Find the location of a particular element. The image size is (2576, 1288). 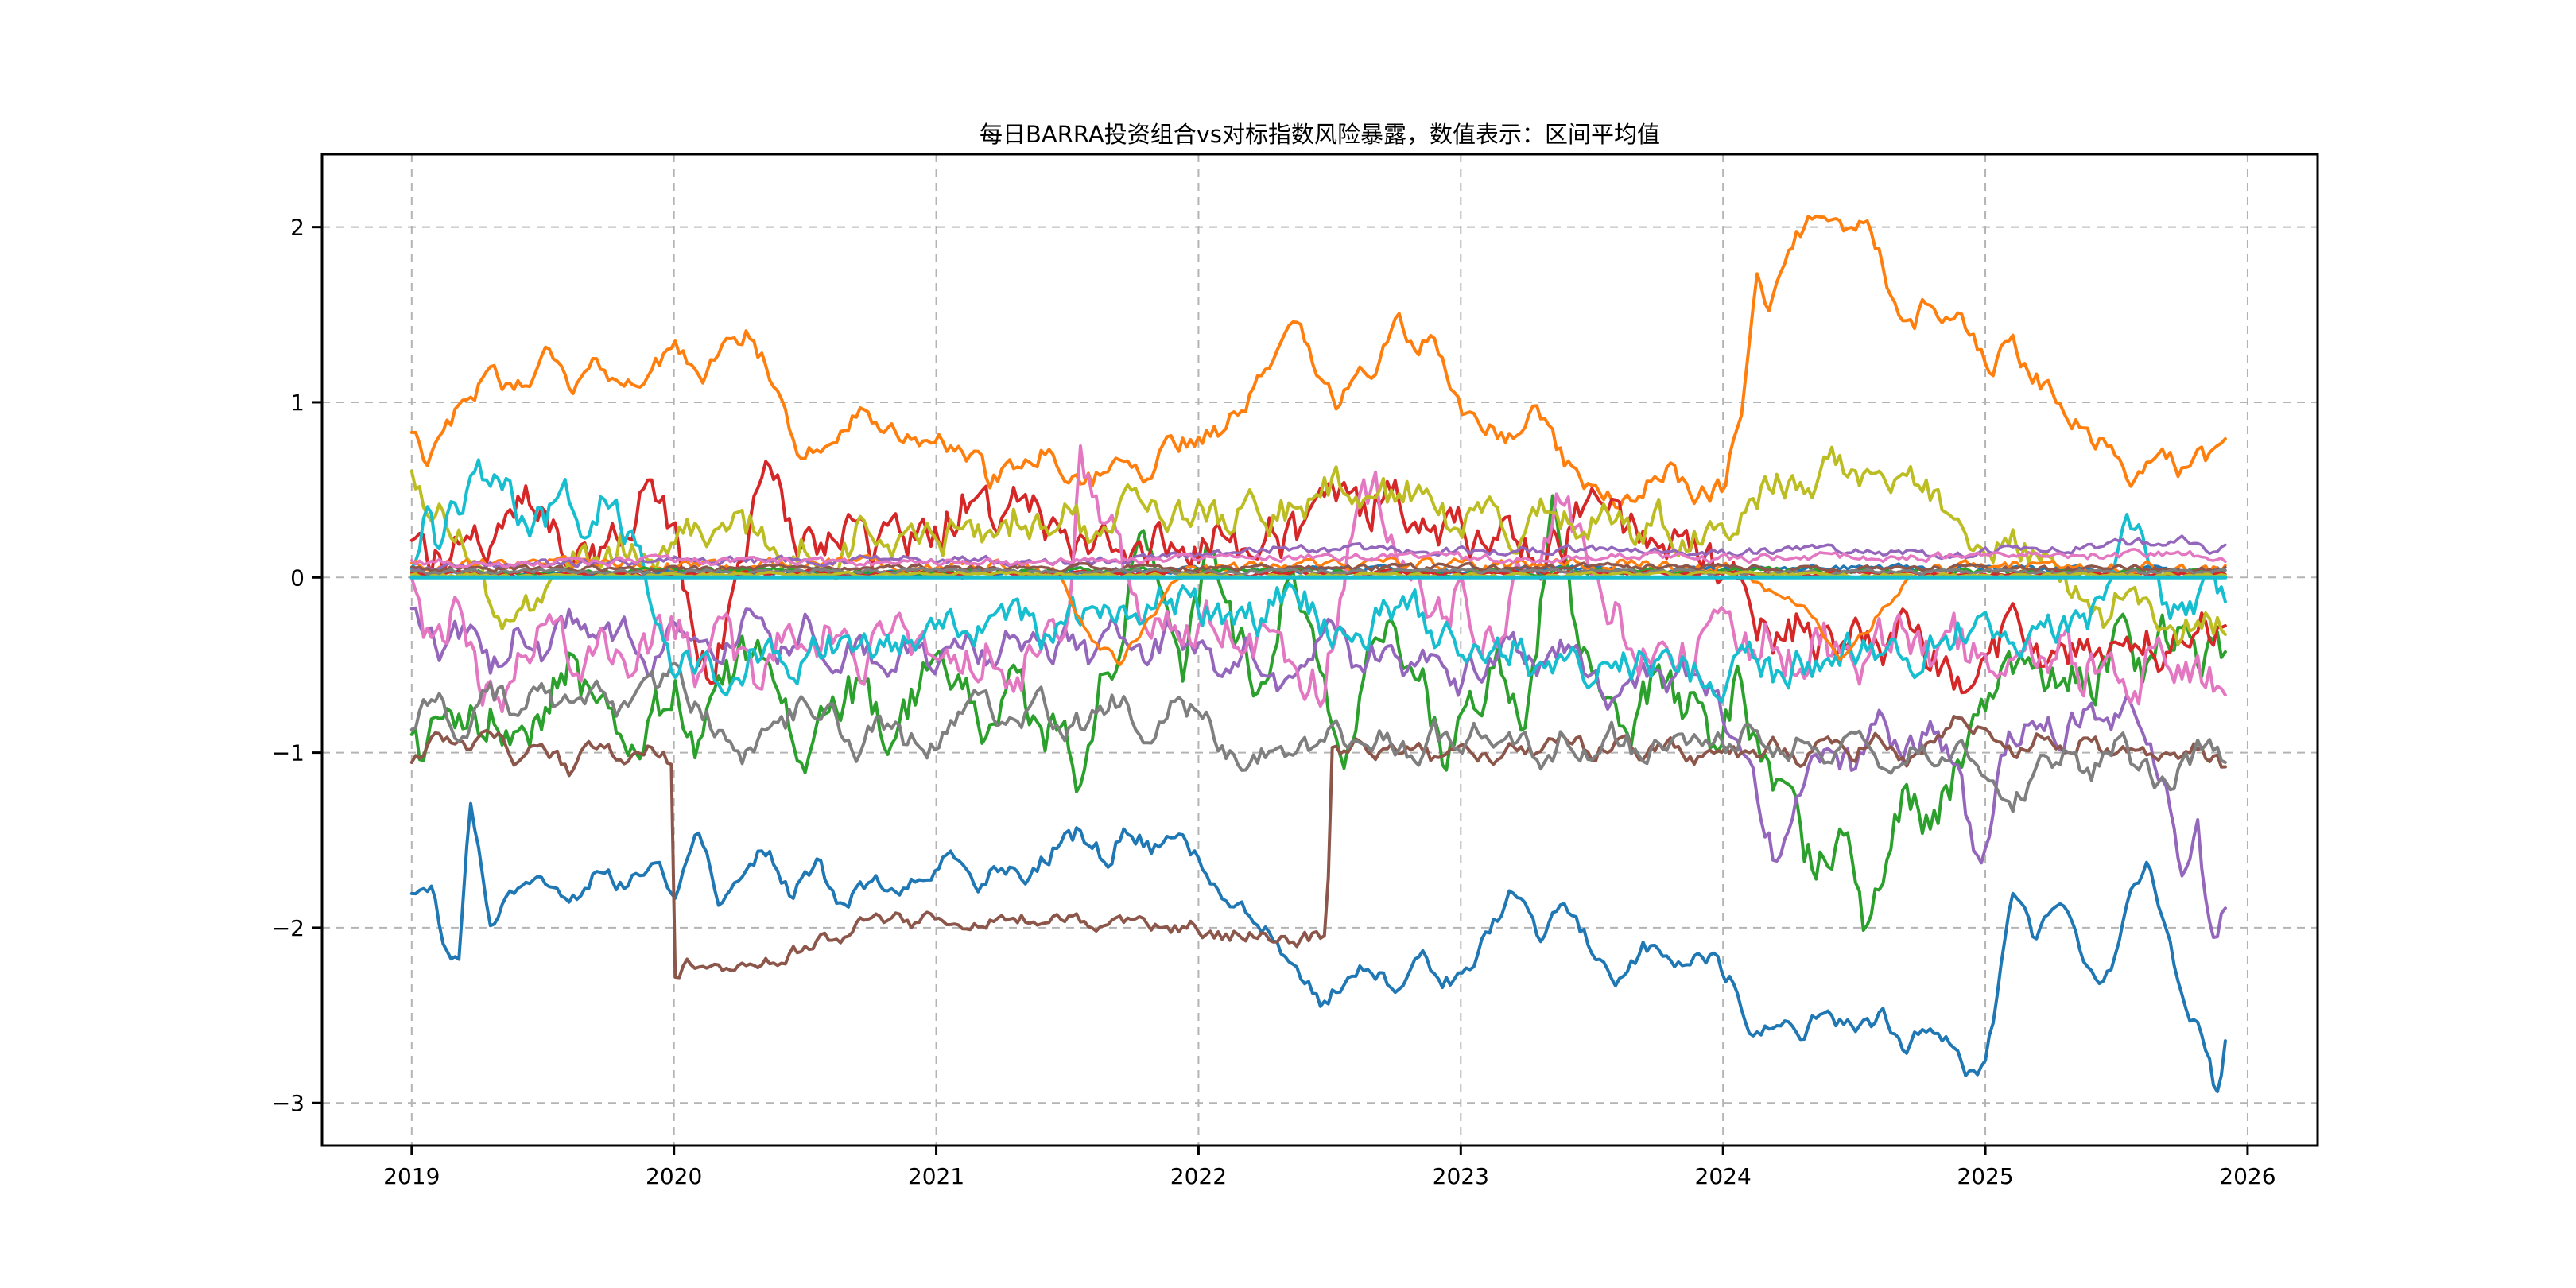

y-tick-label-2: 2 is located at coordinates (297, 228).